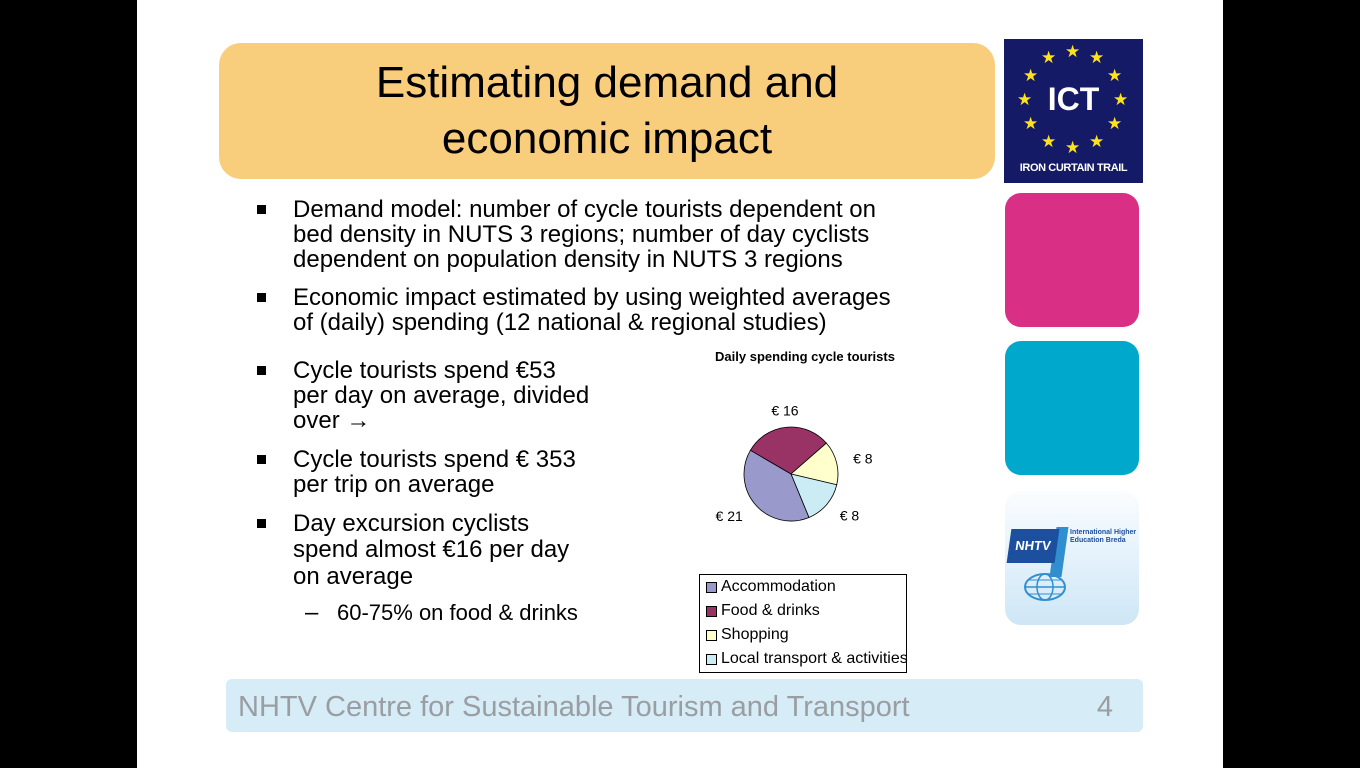  What do you see at coordinates (755, 634) in the screenshot?
I see `legend-label: Shopping` at bounding box center [755, 634].